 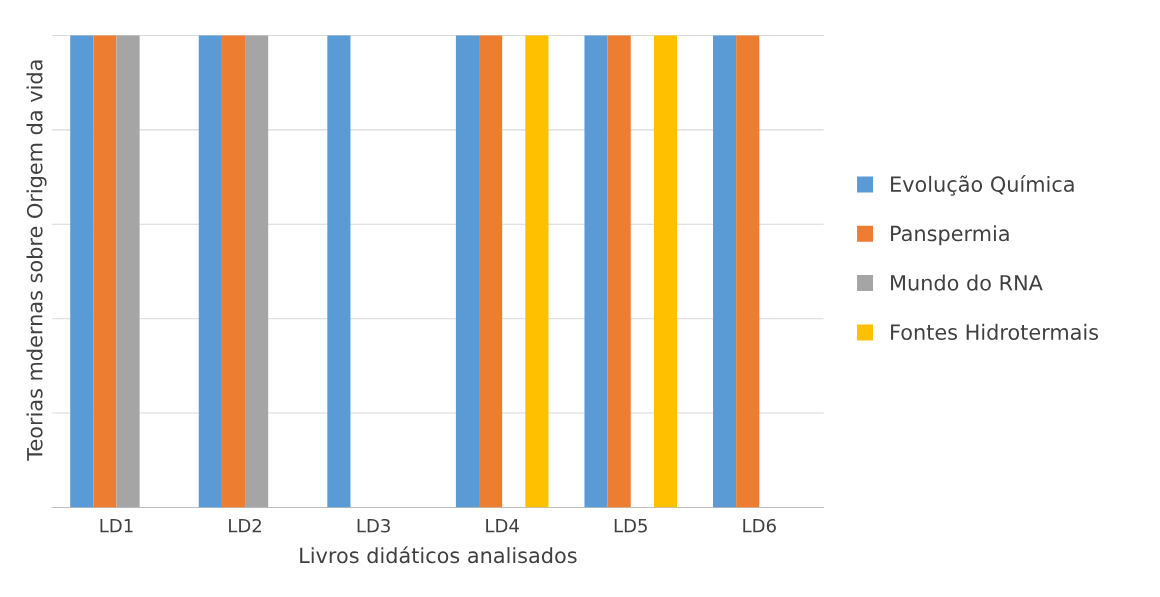 What do you see at coordinates (438, 555) in the screenshot?
I see `x-axis-title: Livros didáticos analisados` at bounding box center [438, 555].